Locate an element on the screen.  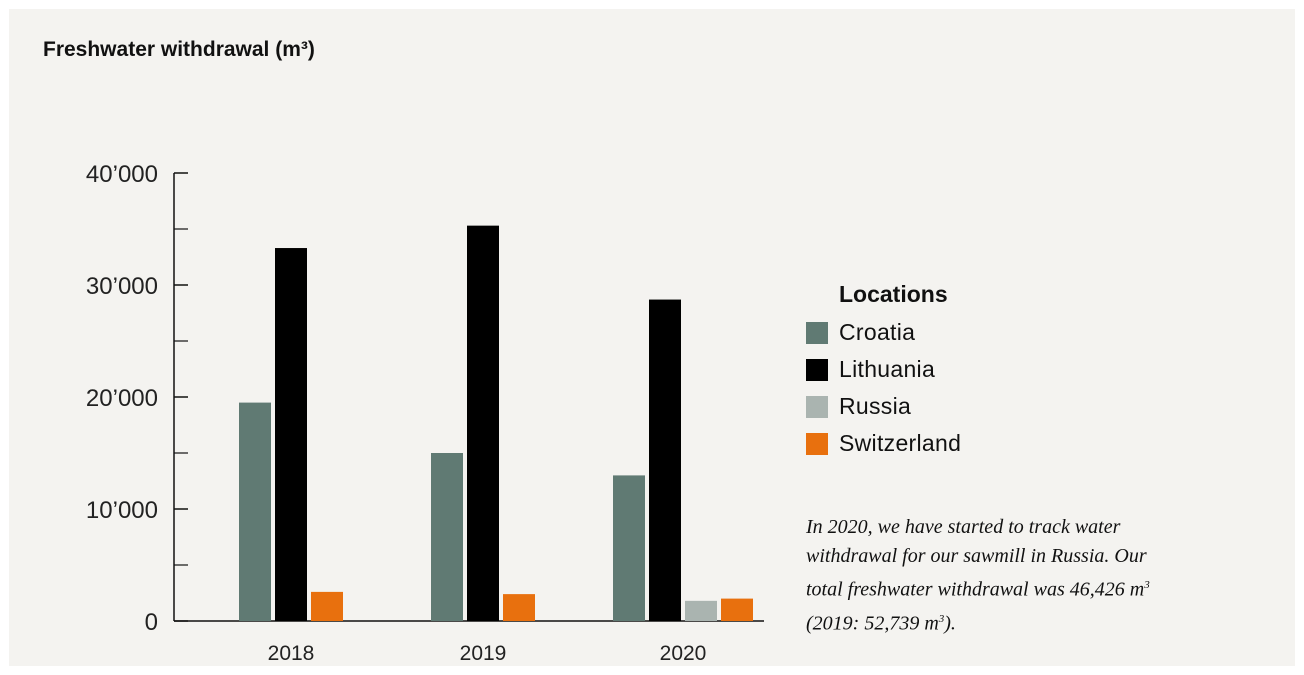
legend-swatch-lithuania is located at coordinates (817, 369).